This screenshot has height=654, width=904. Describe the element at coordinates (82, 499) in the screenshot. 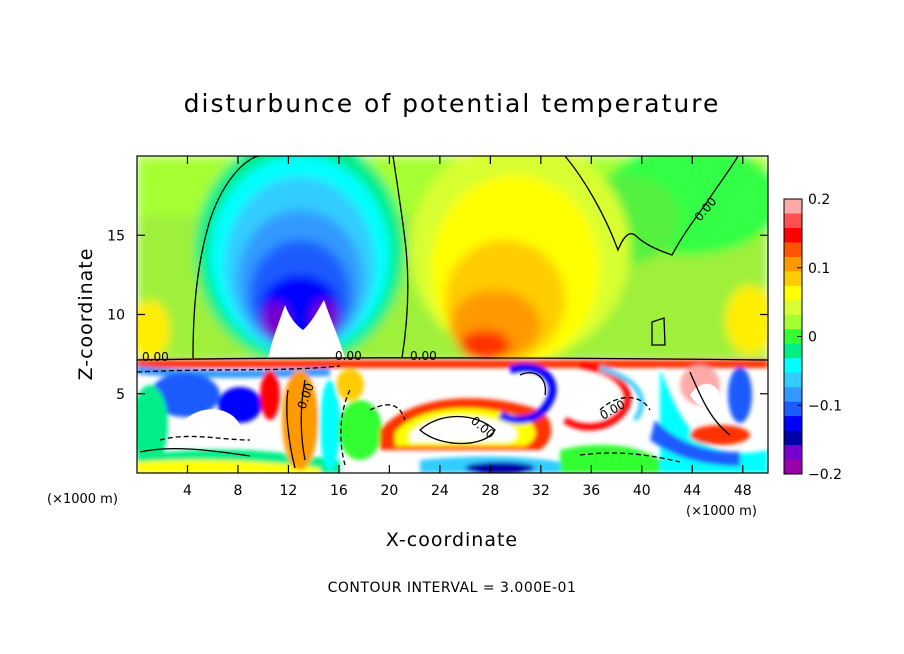

I see `x-unit-left: (×1000 m)` at that location.